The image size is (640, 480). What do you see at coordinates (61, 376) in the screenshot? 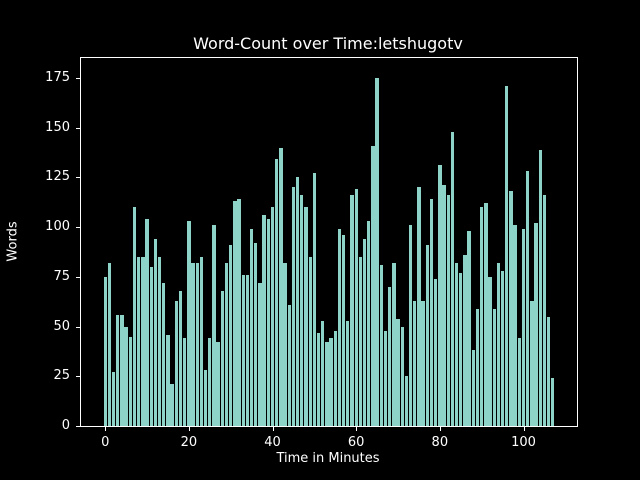
I see `y-tick-label: 25` at bounding box center [61, 376].